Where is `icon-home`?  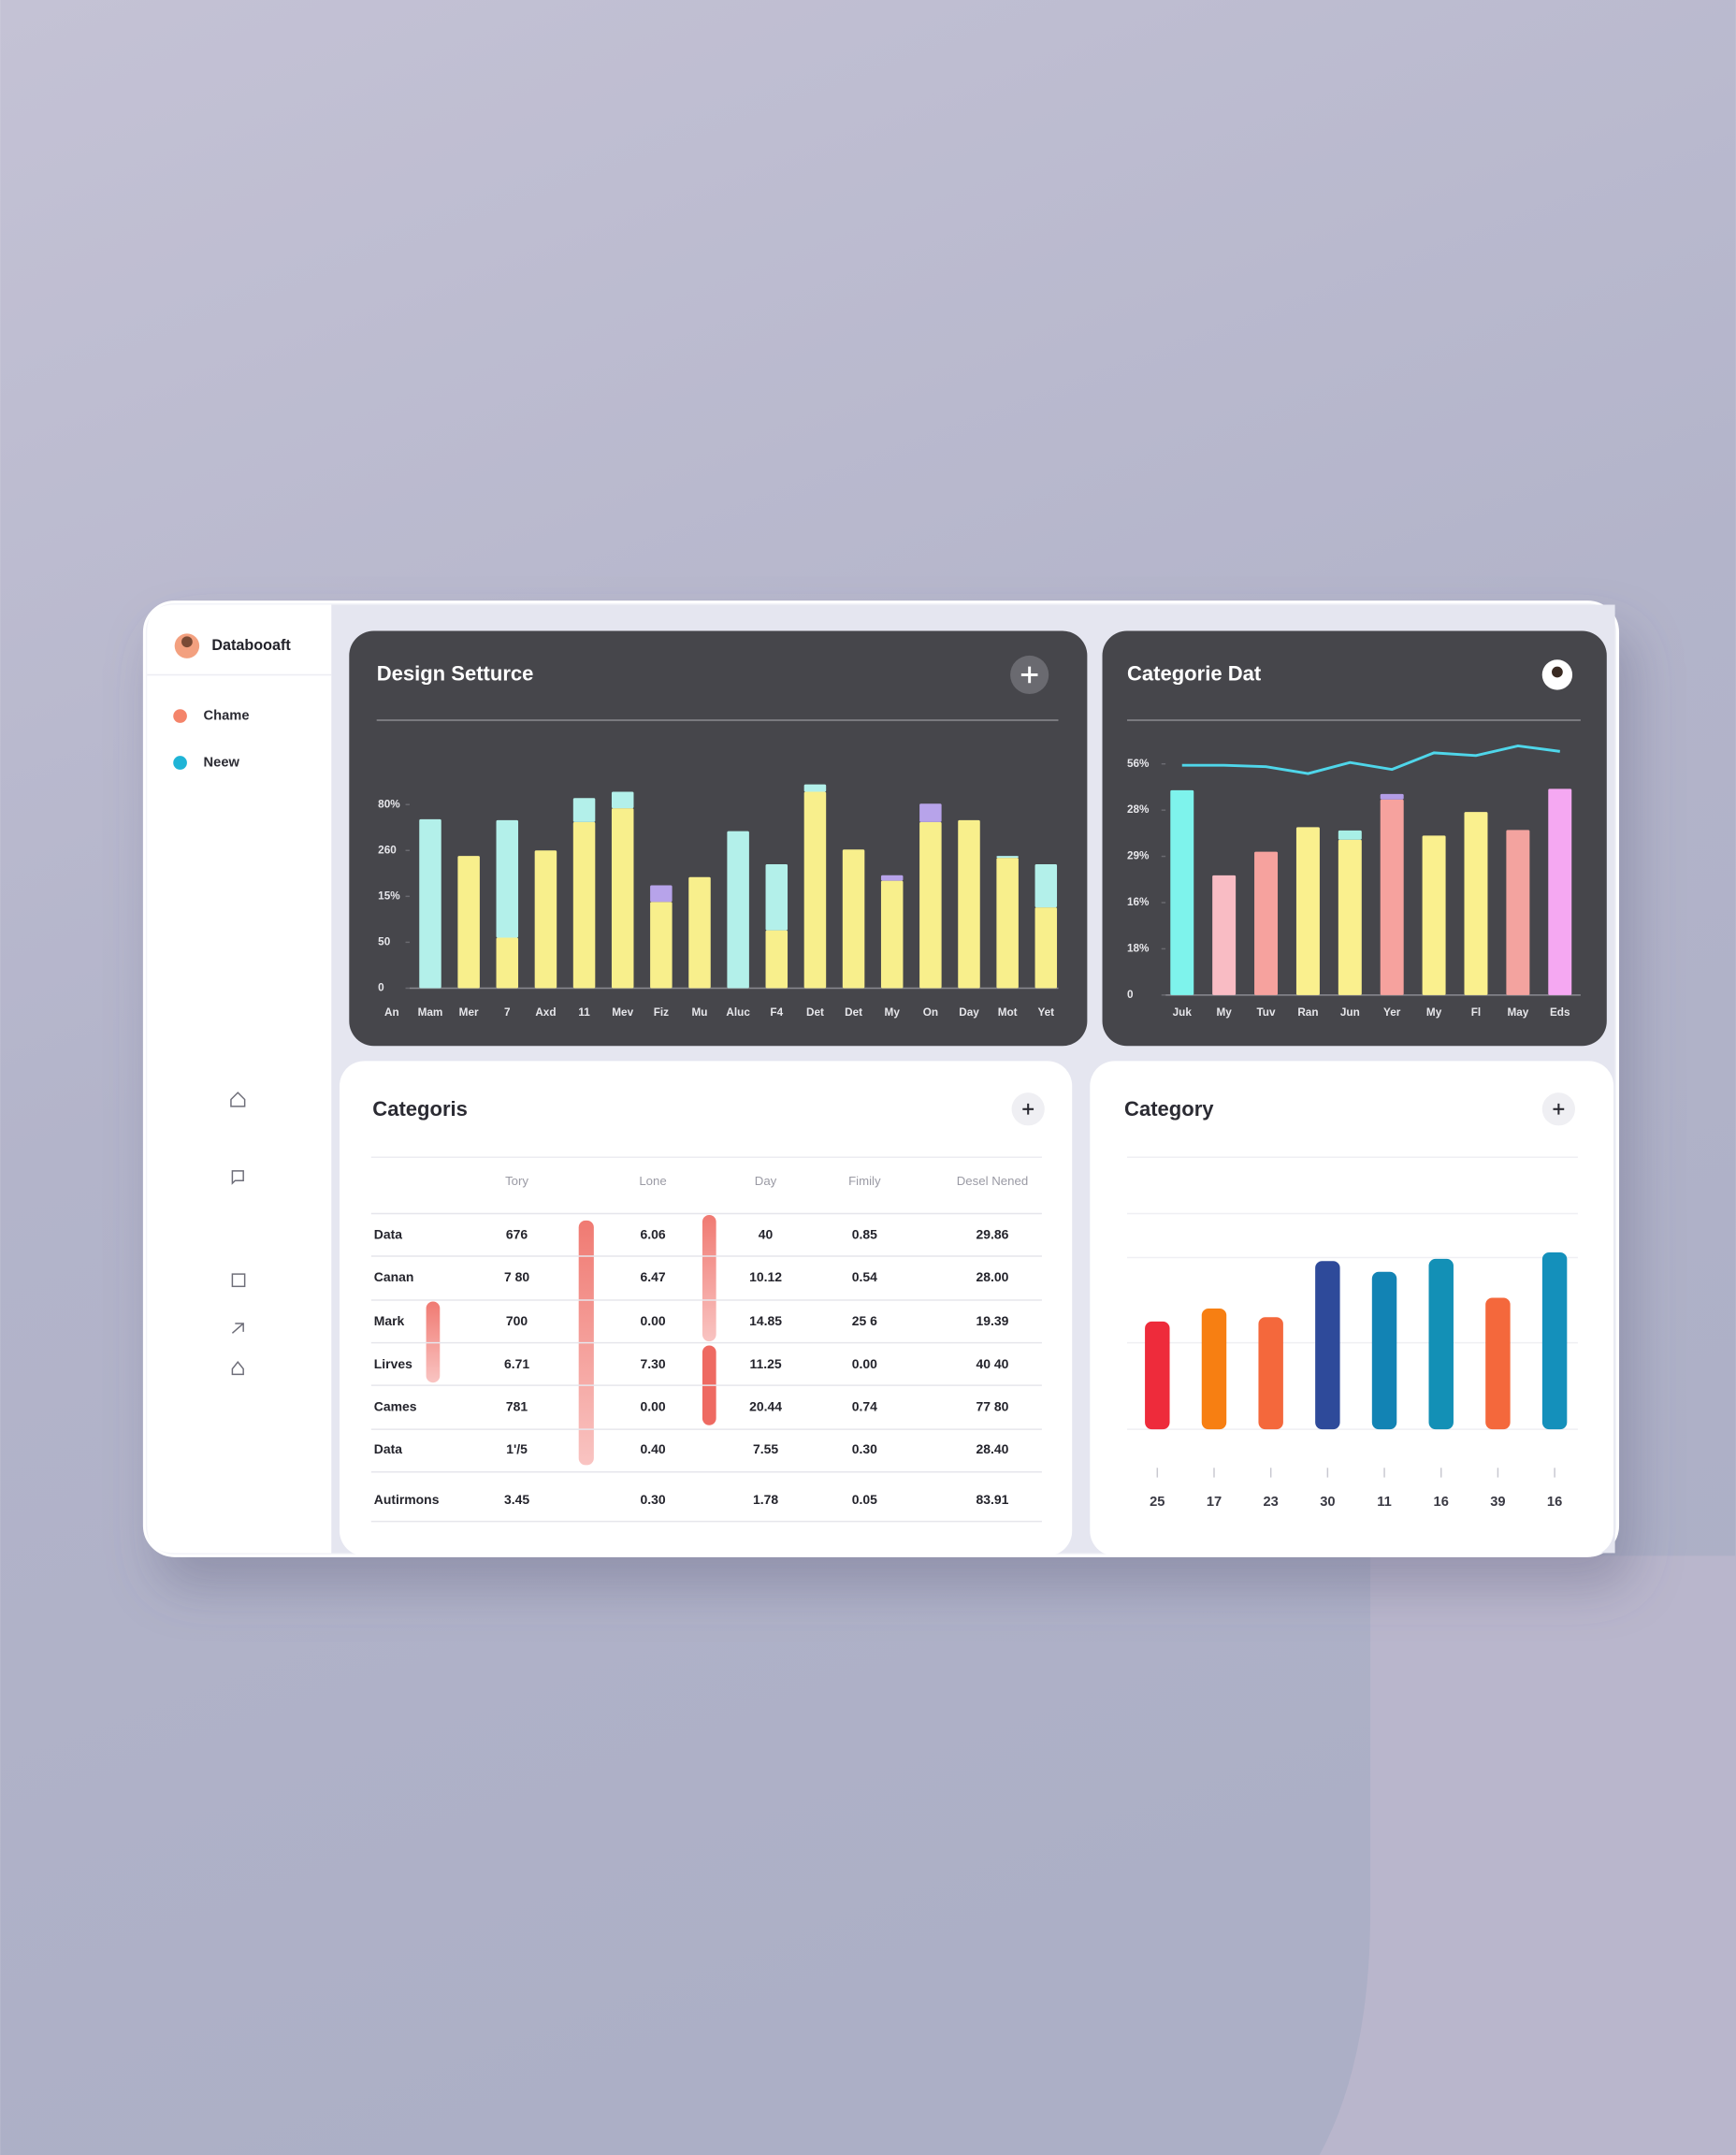
icon-home is located at coordinates (238, 1100).